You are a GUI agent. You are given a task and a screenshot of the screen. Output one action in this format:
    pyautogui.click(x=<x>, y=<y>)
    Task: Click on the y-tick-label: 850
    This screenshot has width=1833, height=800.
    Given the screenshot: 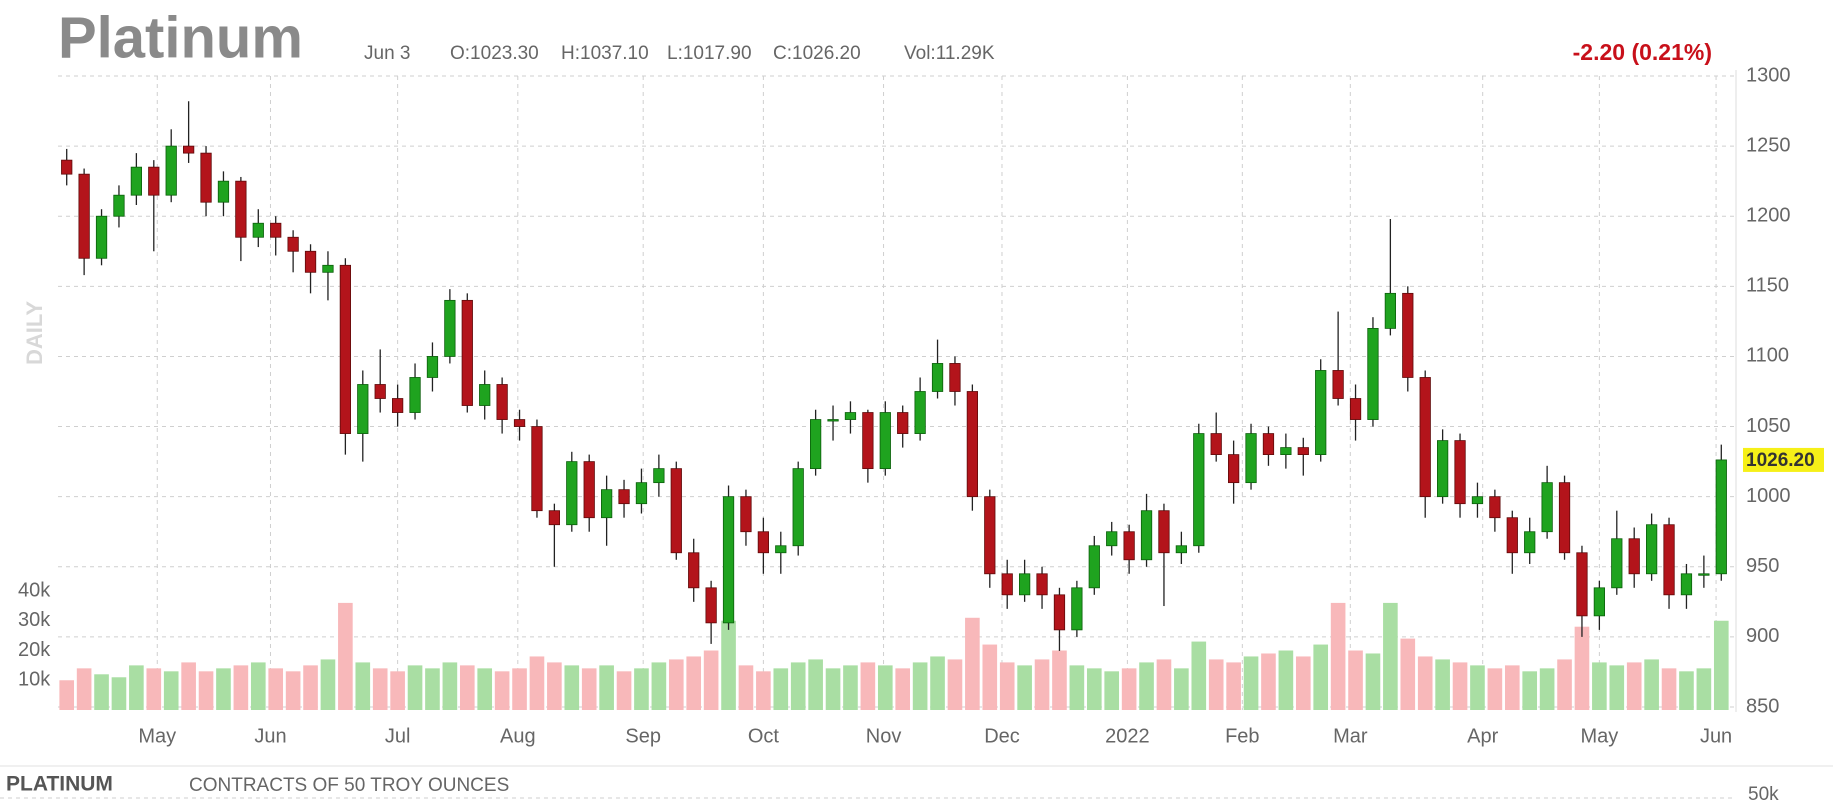 What is the action you would take?
    pyautogui.click(x=1762, y=706)
    